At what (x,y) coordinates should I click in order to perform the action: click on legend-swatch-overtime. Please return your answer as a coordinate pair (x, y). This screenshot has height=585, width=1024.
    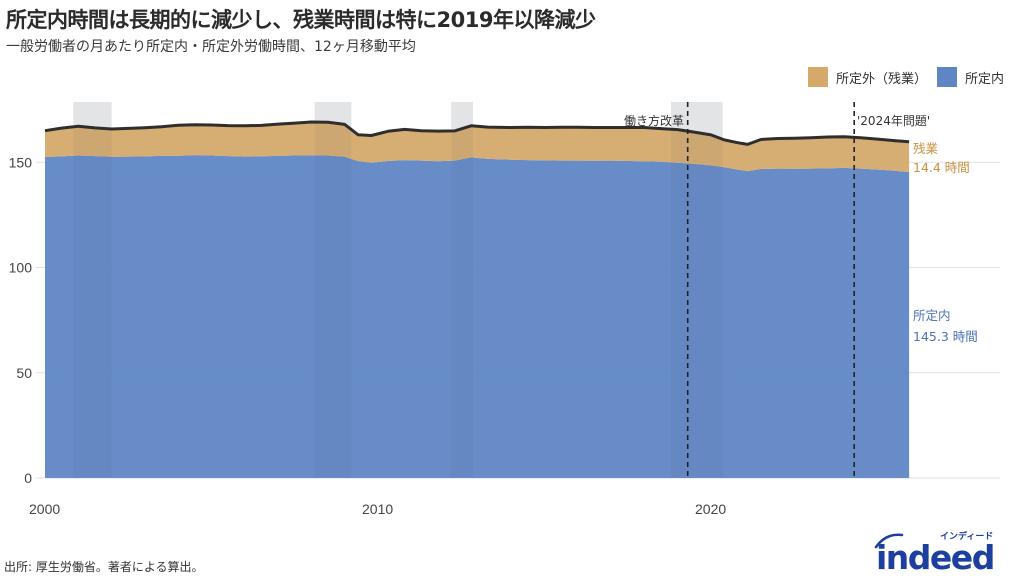
    Looking at the image, I should click on (817, 77).